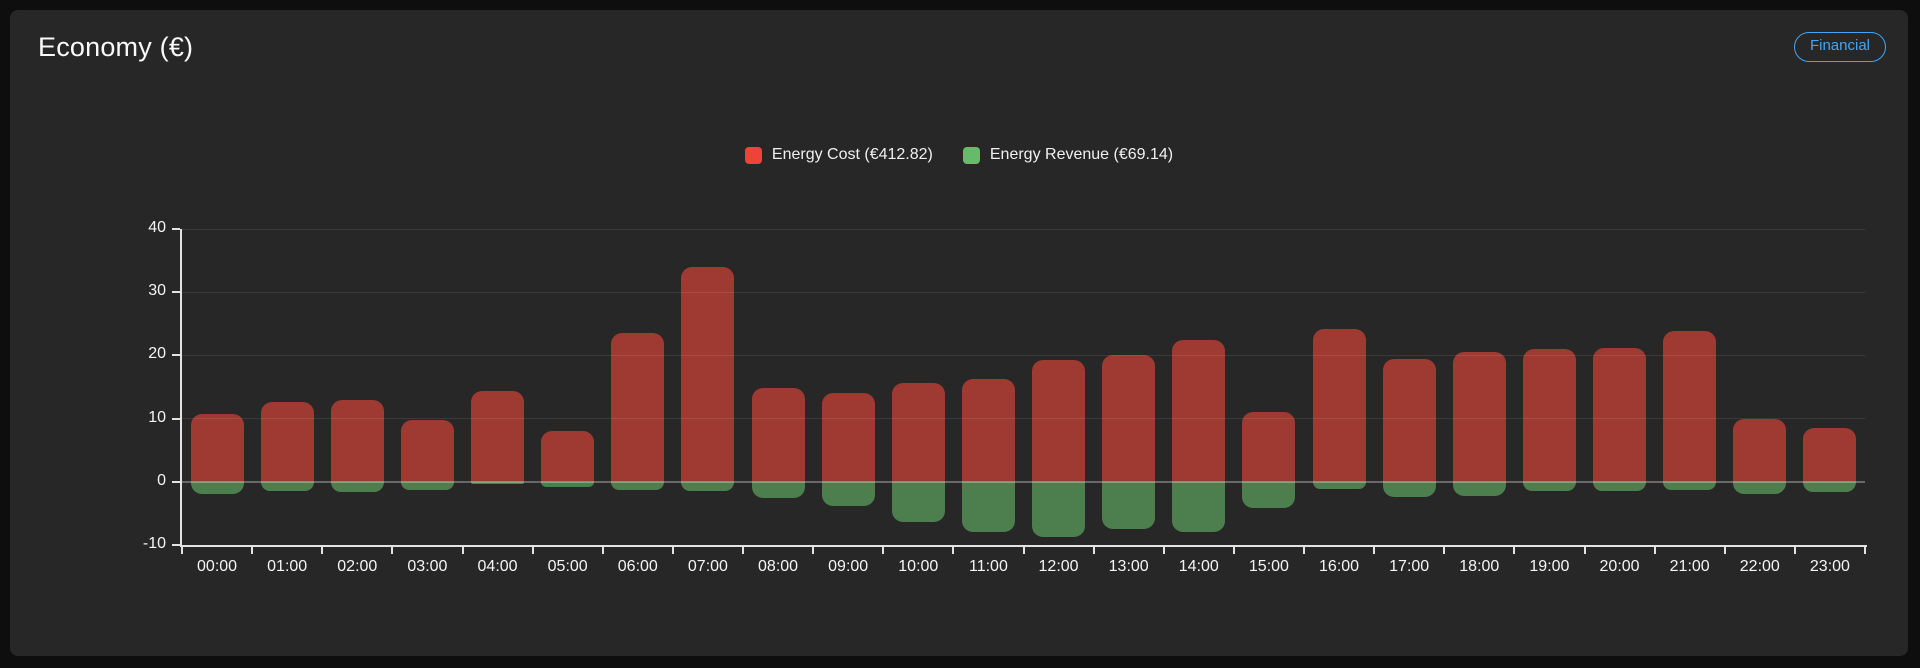 Image resolution: width=1920 pixels, height=668 pixels. Describe the element at coordinates (154, 543) in the screenshot. I see `y-tick-label: -10` at that location.